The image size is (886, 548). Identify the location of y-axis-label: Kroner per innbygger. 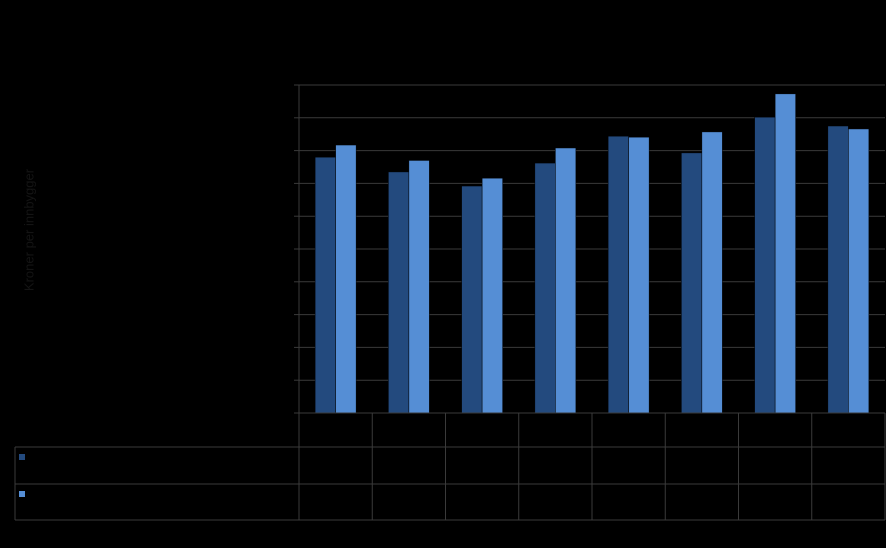
(28, 229).